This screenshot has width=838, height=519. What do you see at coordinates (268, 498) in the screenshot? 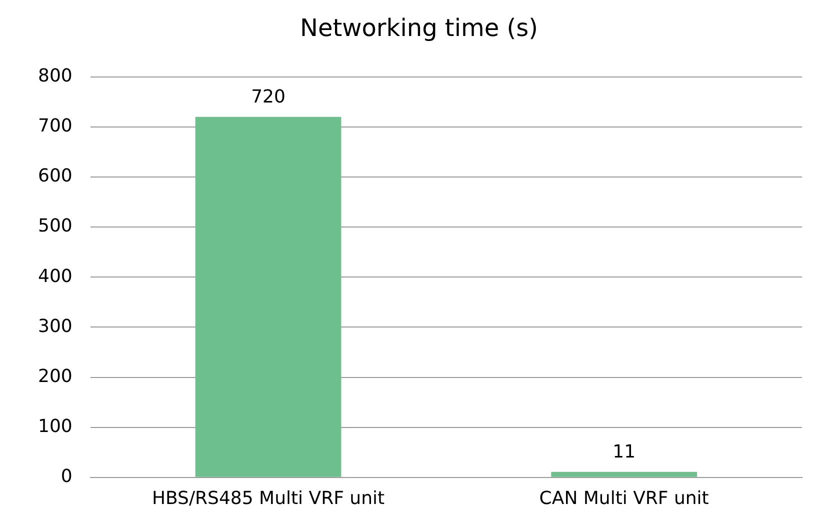
I see `x-tick-label: HBS/RS485 Multi VRF unit` at bounding box center [268, 498].